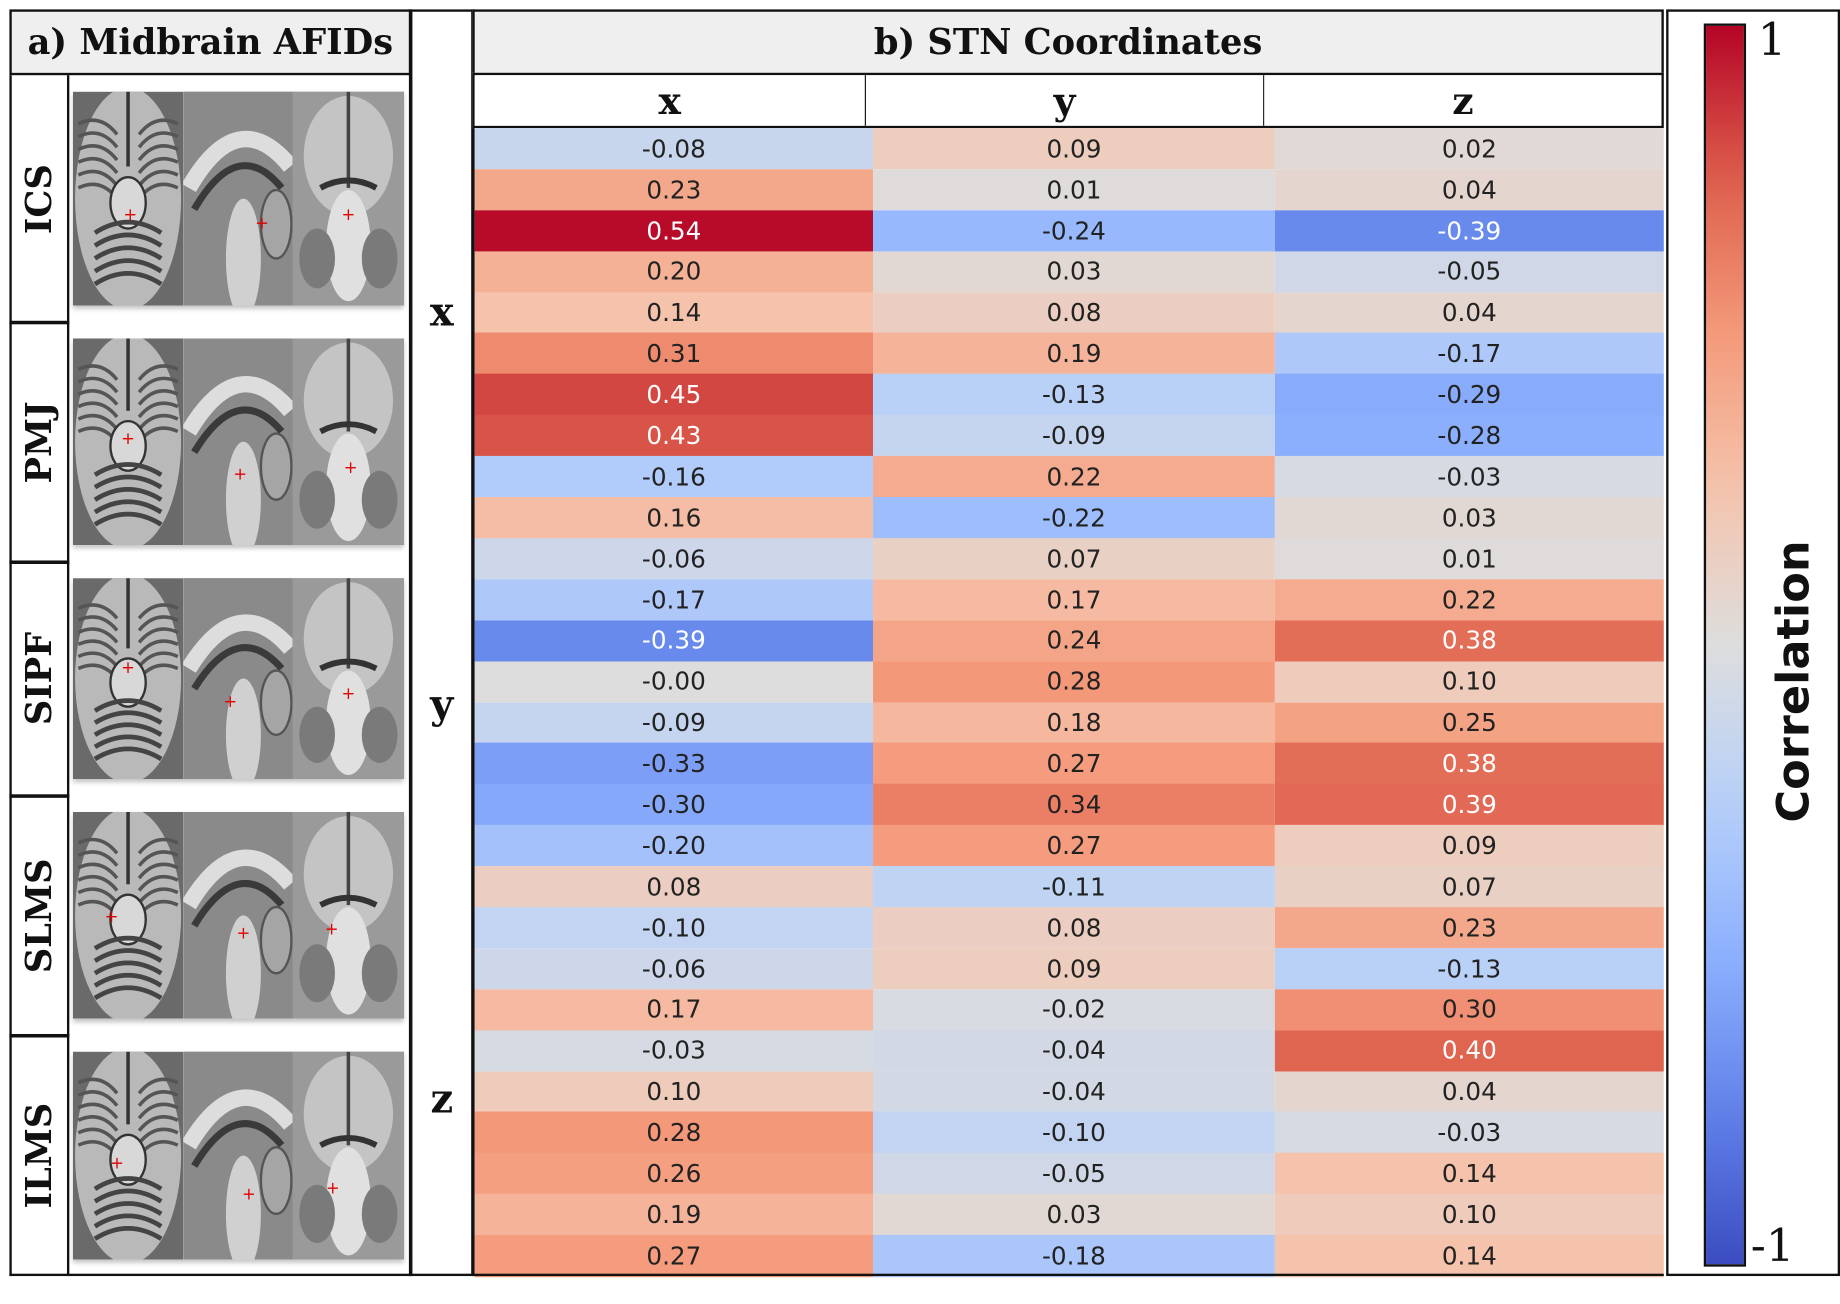 The image size is (1840, 1304). Describe the element at coordinates (39, 1155) in the screenshot. I see `afid-row-label-text: ILMS` at that location.